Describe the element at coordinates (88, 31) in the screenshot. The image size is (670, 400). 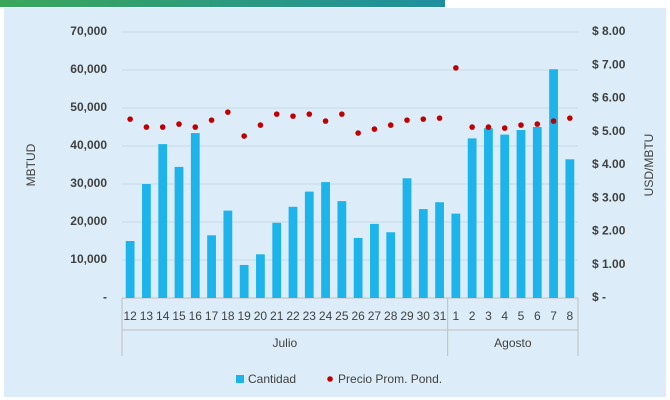
I see `y-tick-label: 70,000` at that location.